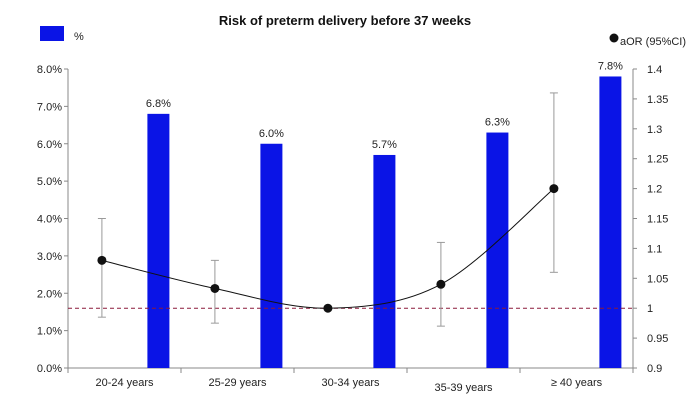 The image size is (692, 418). What do you see at coordinates (657, 339) in the screenshot?
I see `right-axis-tick-label: 0.95` at bounding box center [657, 339].